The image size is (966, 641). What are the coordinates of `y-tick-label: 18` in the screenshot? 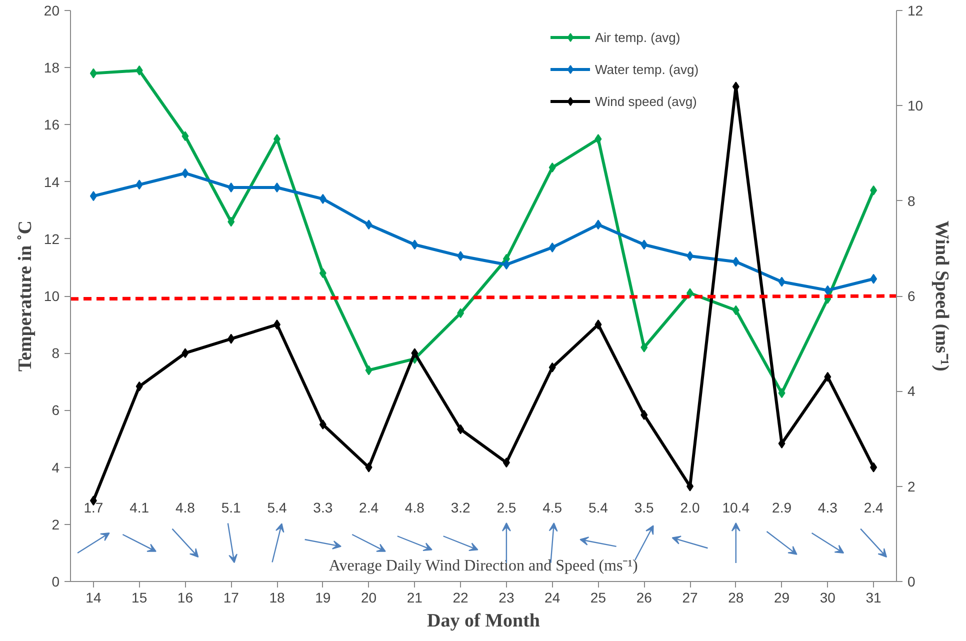 It's located at (52, 68).